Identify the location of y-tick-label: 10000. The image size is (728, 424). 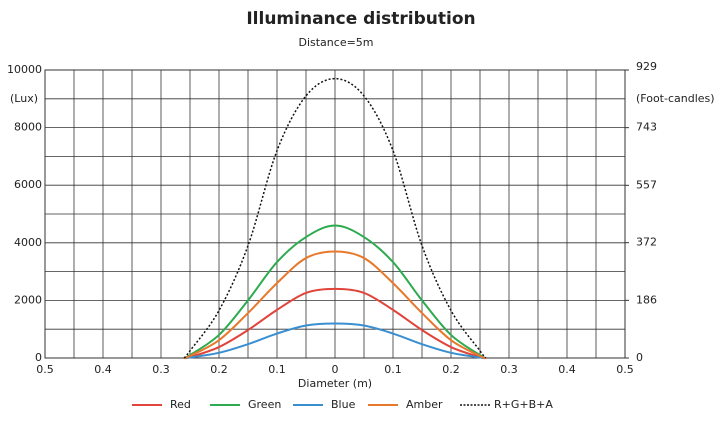
(24, 69).